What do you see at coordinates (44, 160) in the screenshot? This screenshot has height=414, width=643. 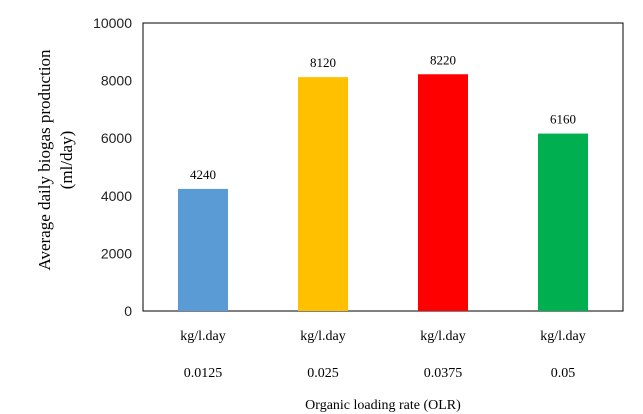 I see `y-axis-title-line1: Average daily biogas production` at bounding box center [44, 160].